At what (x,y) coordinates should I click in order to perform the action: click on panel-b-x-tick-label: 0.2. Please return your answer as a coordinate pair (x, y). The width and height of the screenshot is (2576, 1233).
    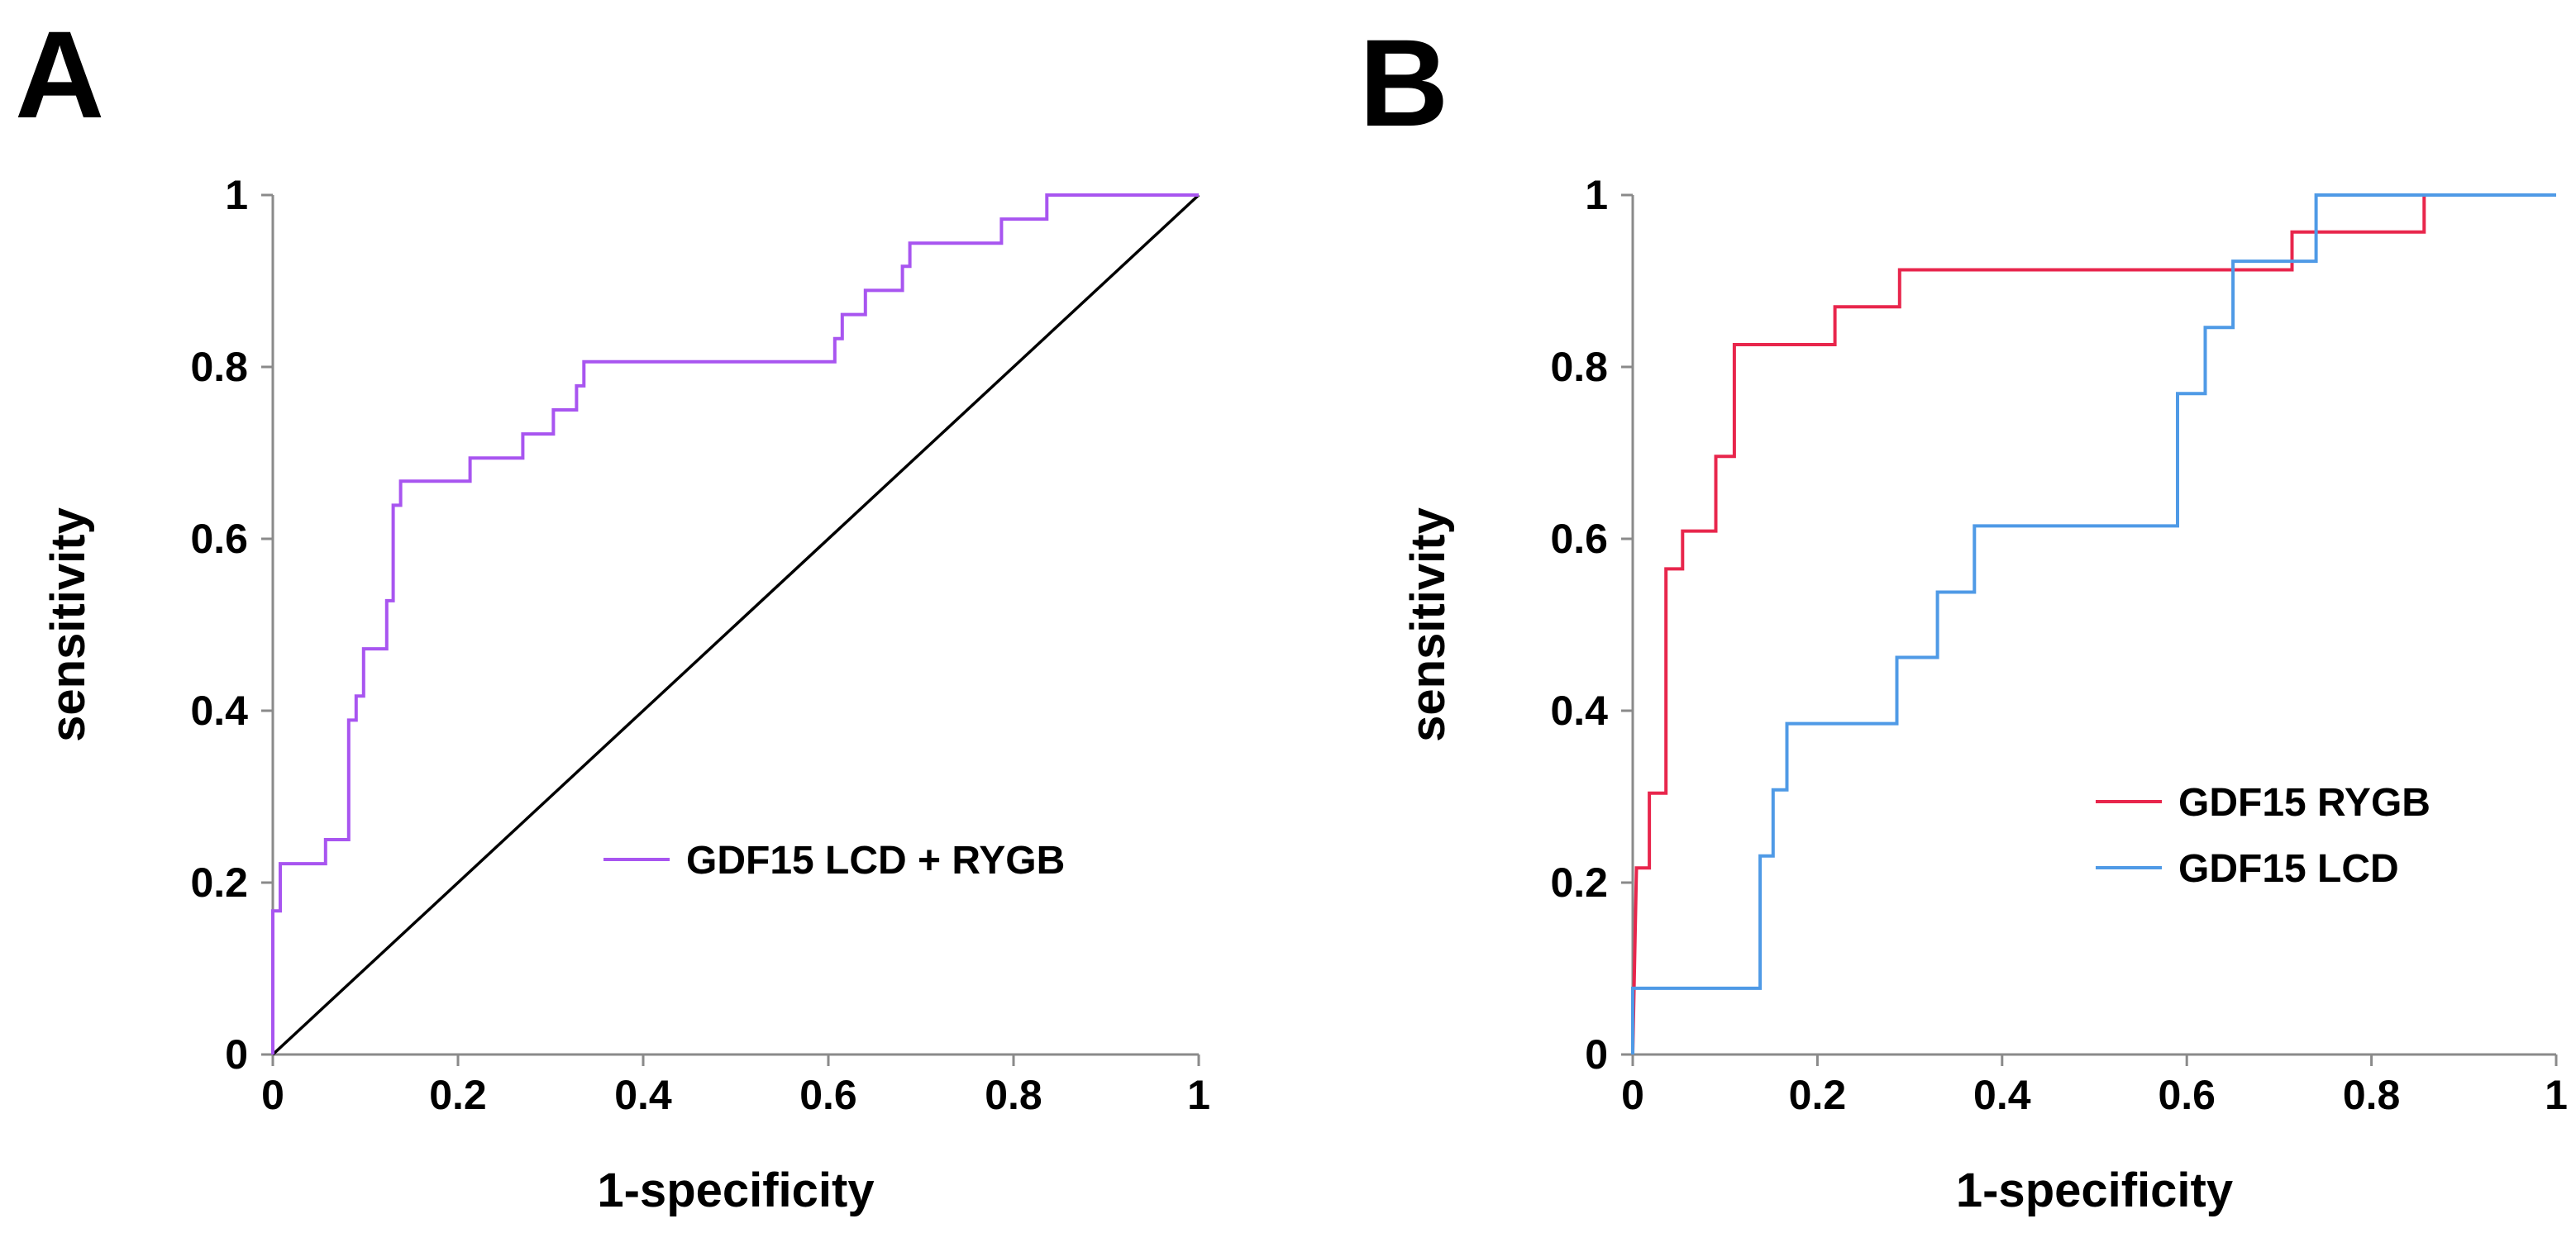
    Looking at the image, I should click on (1818, 1095).